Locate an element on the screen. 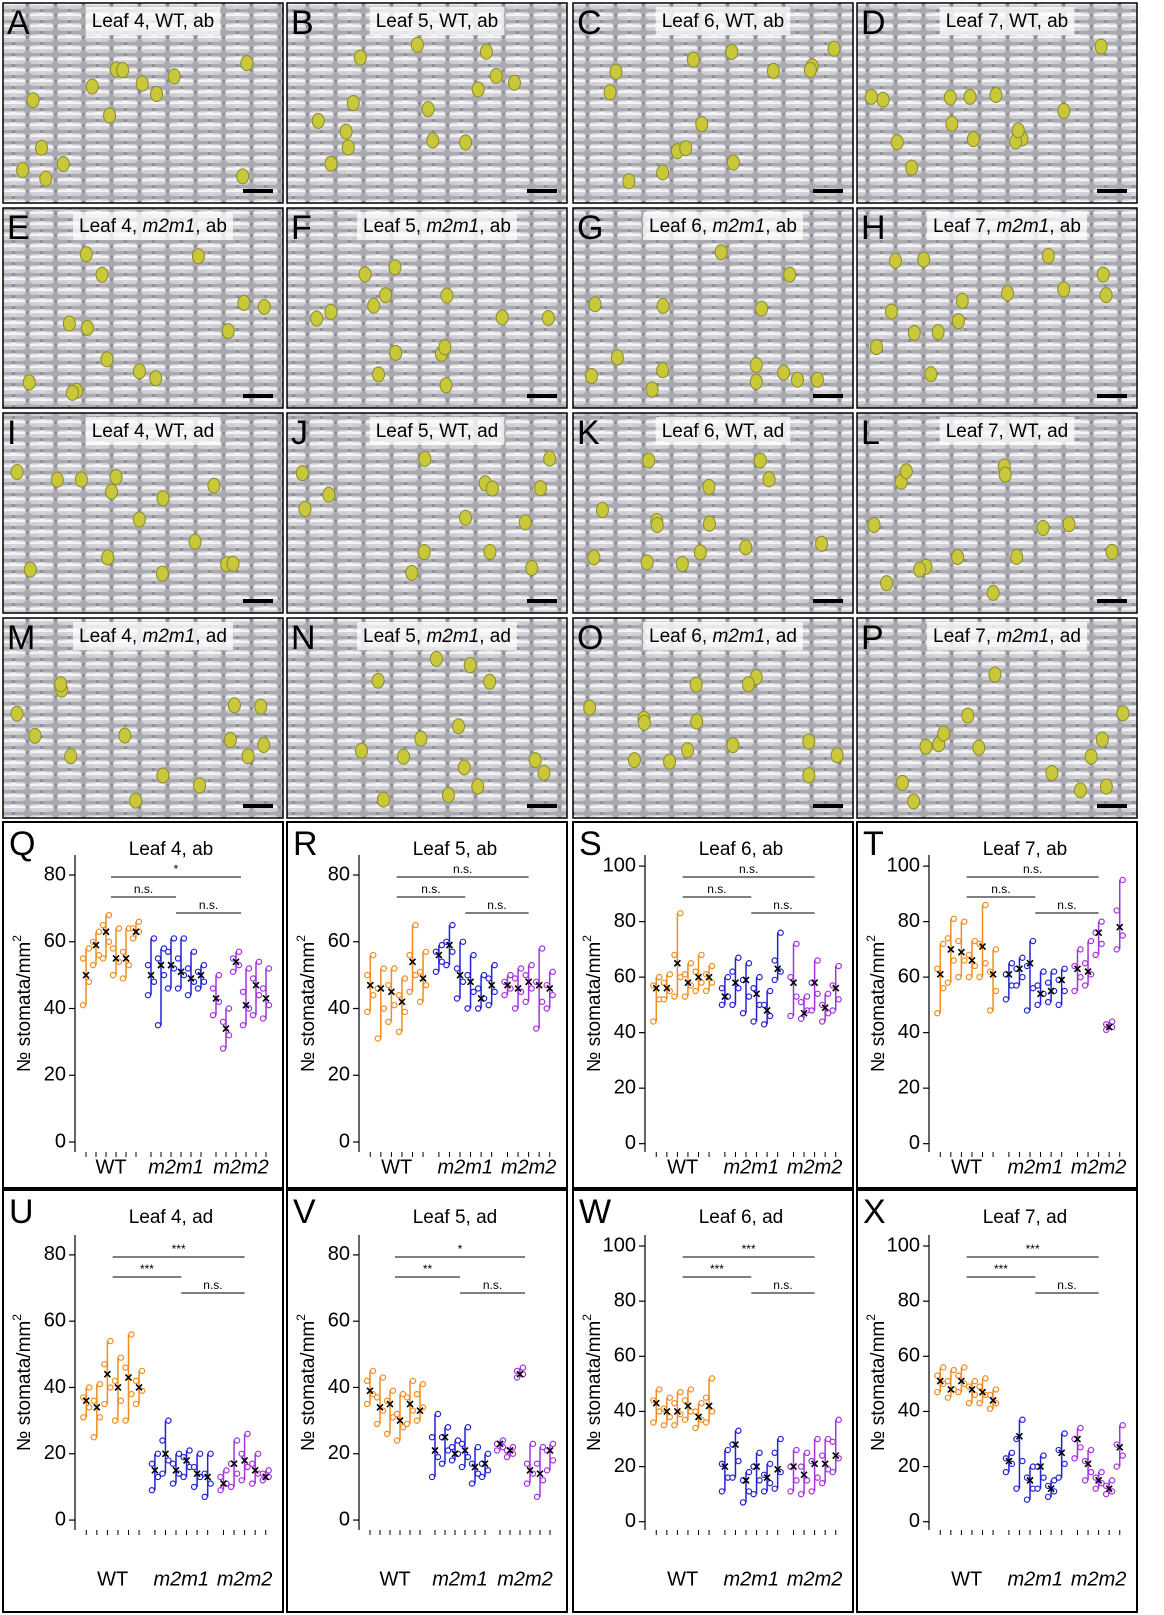 This screenshot has height=1615, width=1164. y-tick-label: 80 is located at coordinates (909, 921).